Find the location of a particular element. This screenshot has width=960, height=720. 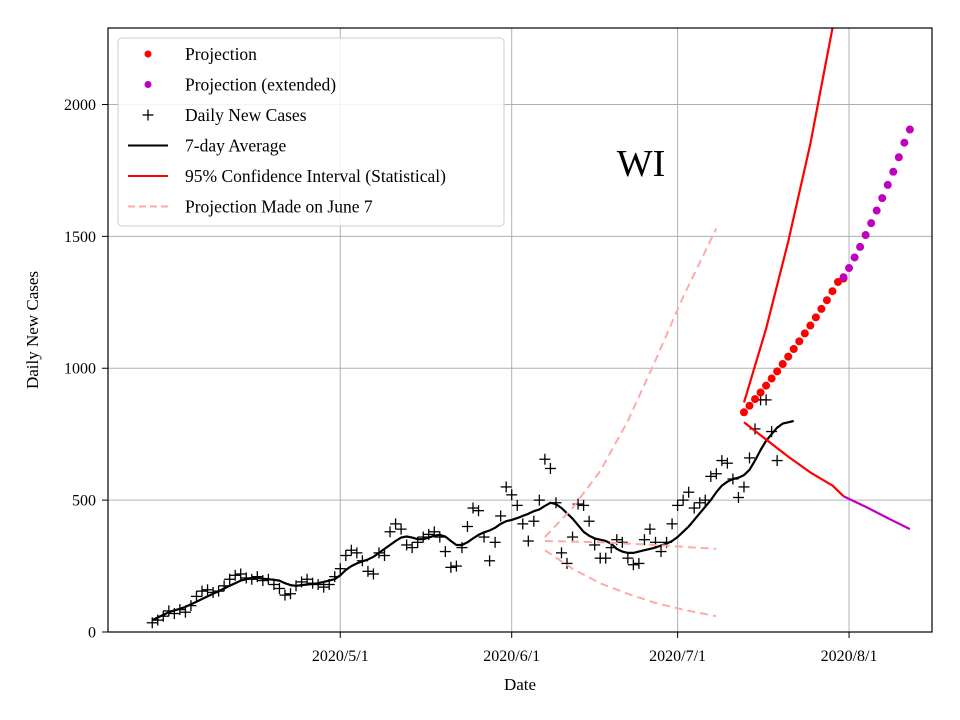

lower-bound-extended-line is located at coordinates (877, 513).